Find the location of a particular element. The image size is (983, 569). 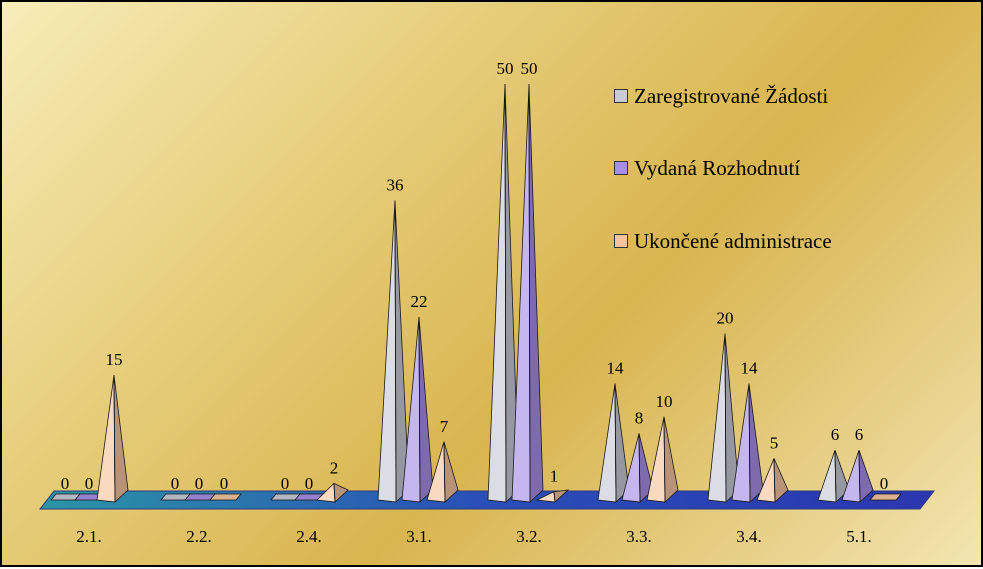

data-label-ukoncene-administrace-5-1: 0 is located at coordinates (884, 483).